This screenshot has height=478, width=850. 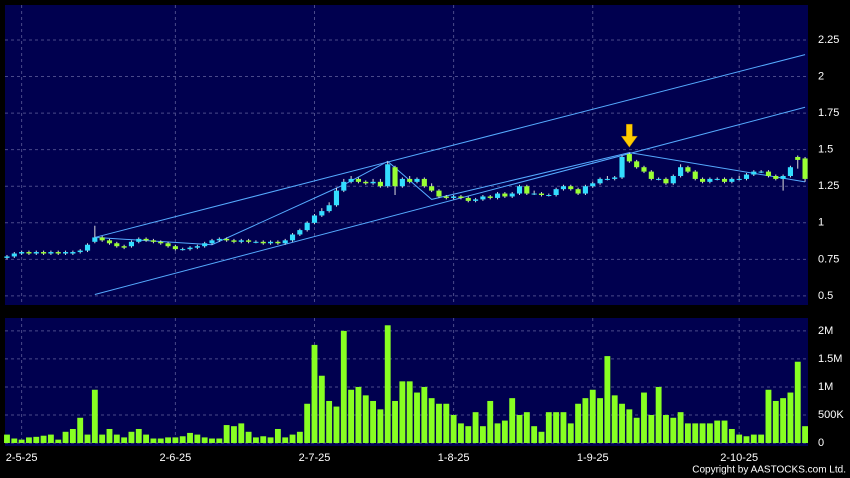 What do you see at coordinates (739, 458) in the screenshot?
I see `x-tick-label: 2-10-25` at bounding box center [739, 458].